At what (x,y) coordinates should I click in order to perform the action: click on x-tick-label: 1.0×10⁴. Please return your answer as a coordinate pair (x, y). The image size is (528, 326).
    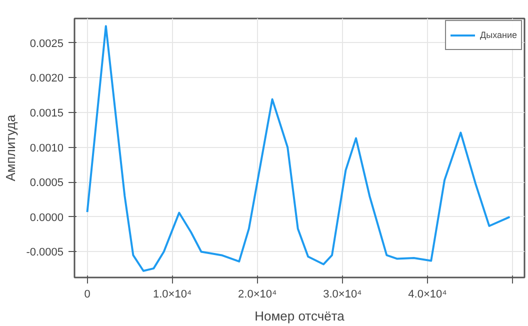
    Looking at the image, I should click on (172, 294).